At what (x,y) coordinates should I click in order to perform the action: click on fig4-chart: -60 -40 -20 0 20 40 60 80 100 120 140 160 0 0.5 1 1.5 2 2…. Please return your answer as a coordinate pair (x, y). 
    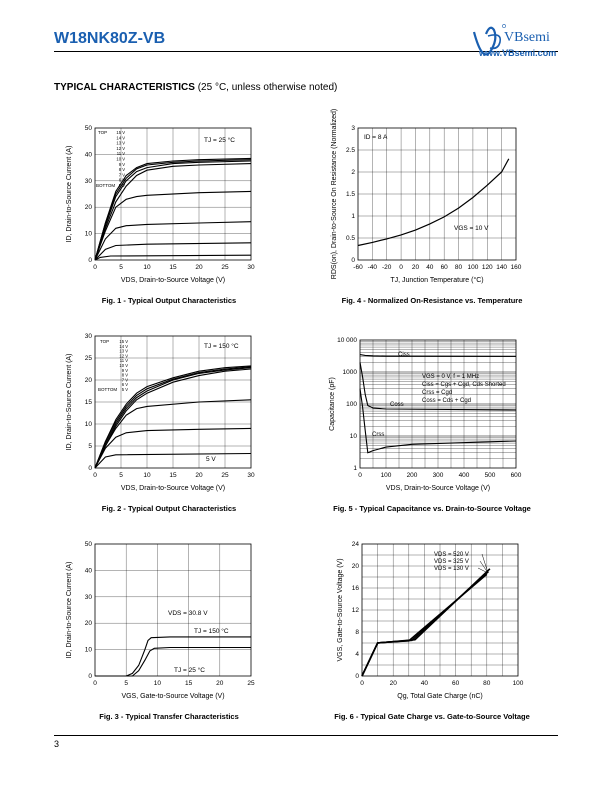
    Looking at the image, I should click on (426, 196).